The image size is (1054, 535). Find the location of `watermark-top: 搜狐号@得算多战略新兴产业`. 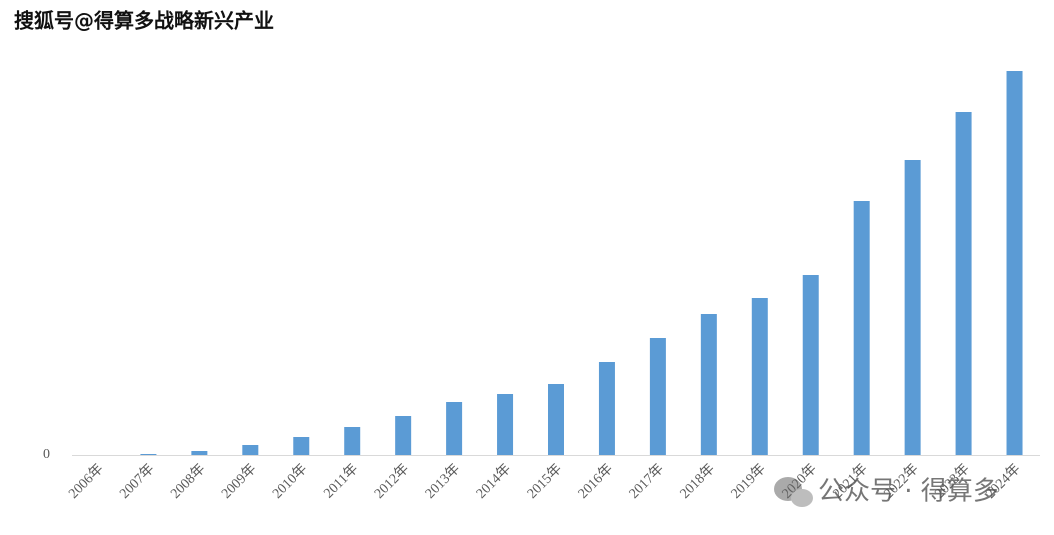

watermark-top: 搜狐号@得算多战略新兴产业 is located at coordinates (144, 21).